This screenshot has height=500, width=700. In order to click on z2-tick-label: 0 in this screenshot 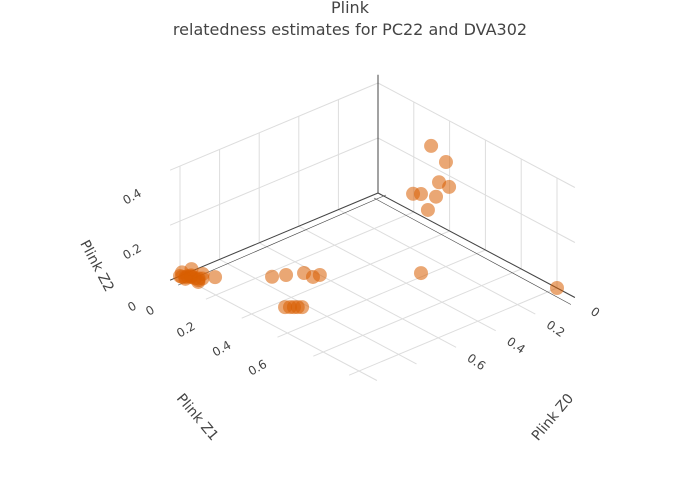, I will do `click(132, 307)`.